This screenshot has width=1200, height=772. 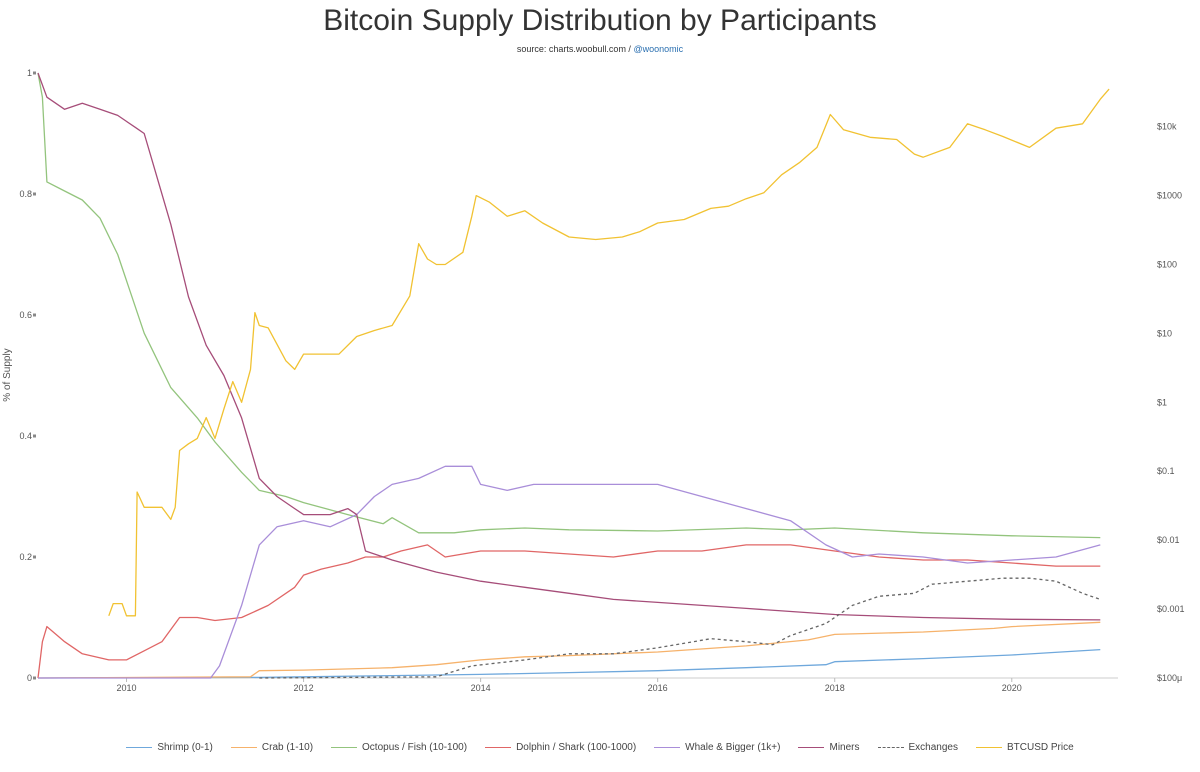 What do you see at coordinates (481, 688) in the screenshot?
I see `x-tick-label: 2014` at bounding box center [481, 688].